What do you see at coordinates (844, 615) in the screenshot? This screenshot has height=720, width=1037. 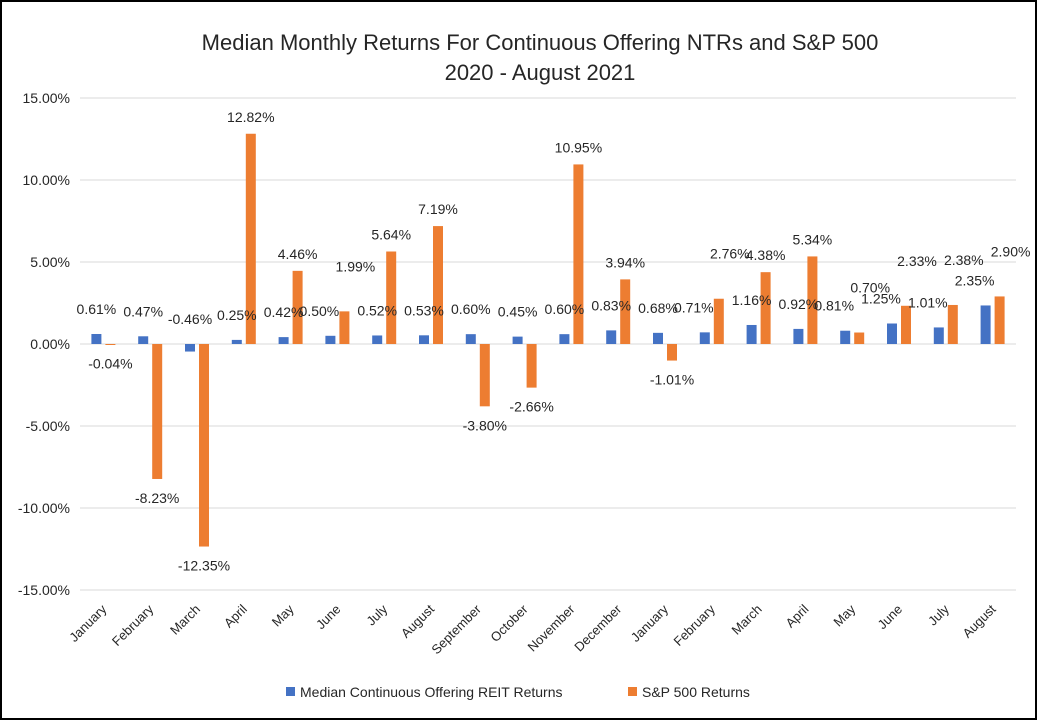 I see `x-tick-label: May` at bounding box center [844, 615].